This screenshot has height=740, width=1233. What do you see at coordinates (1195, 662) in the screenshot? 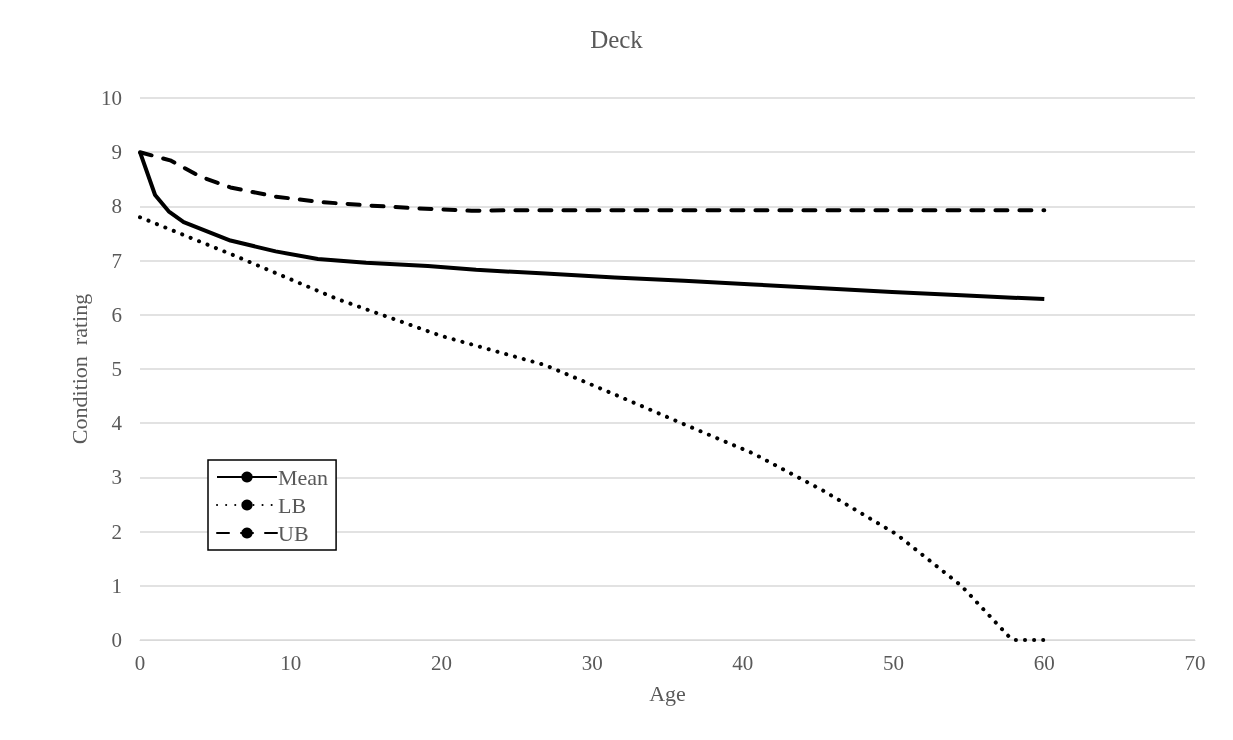
I see `x-tick-label: 70` at bounding box center [1195, 662].